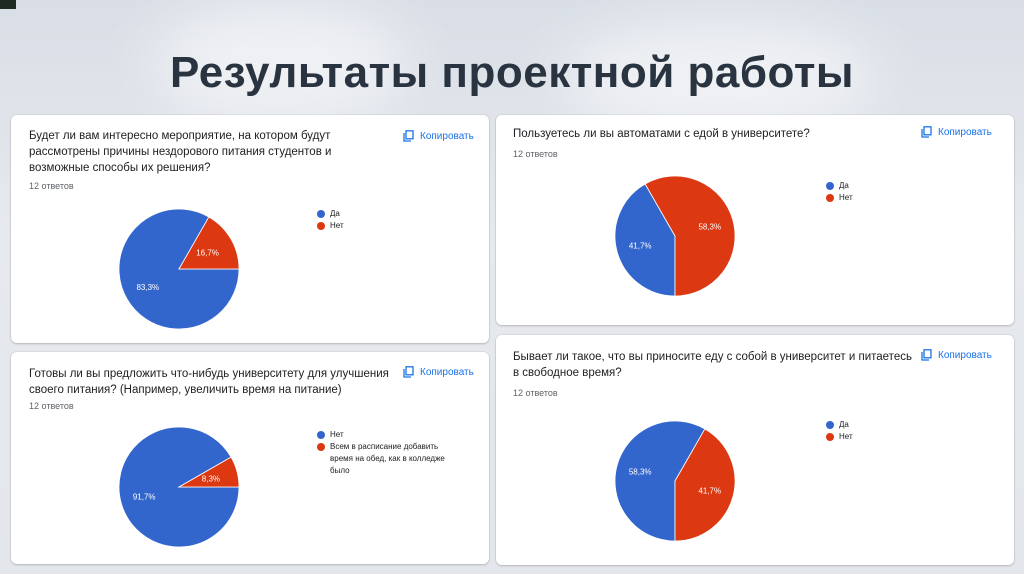  Describe the element at coordinates (144, 496) in the screenshot. I see `slice-label: 91,7%` at that location.